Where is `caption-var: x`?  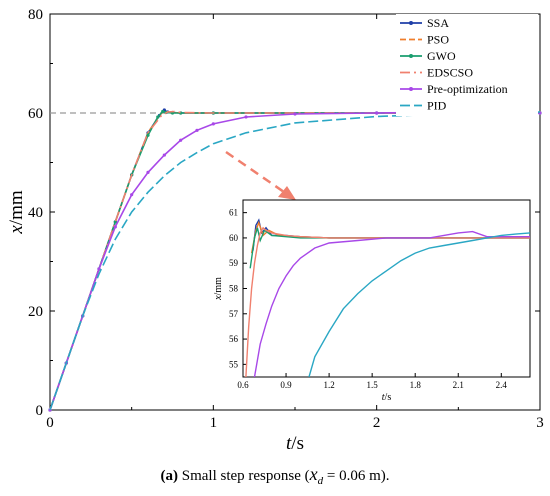 caption-var: x is located at coordinates (313, 474).